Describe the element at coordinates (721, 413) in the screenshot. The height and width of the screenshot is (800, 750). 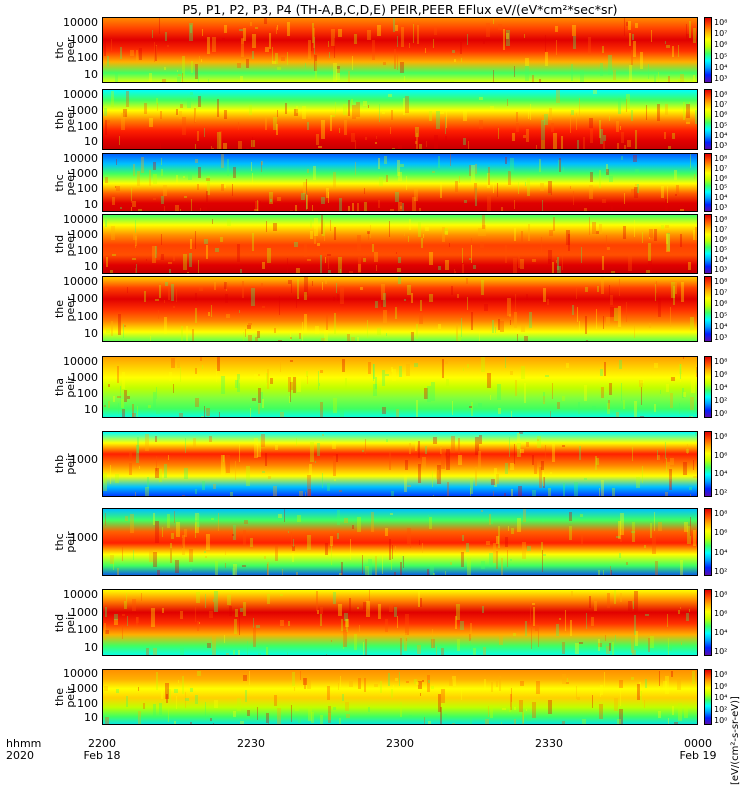
I see `colorbar-tick-label: 10⁰` at that location.